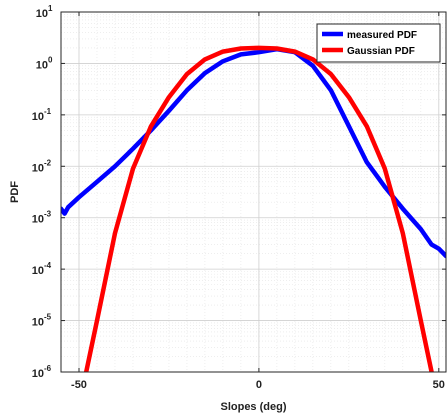  I want to click on legend-box, so click(378, 43).